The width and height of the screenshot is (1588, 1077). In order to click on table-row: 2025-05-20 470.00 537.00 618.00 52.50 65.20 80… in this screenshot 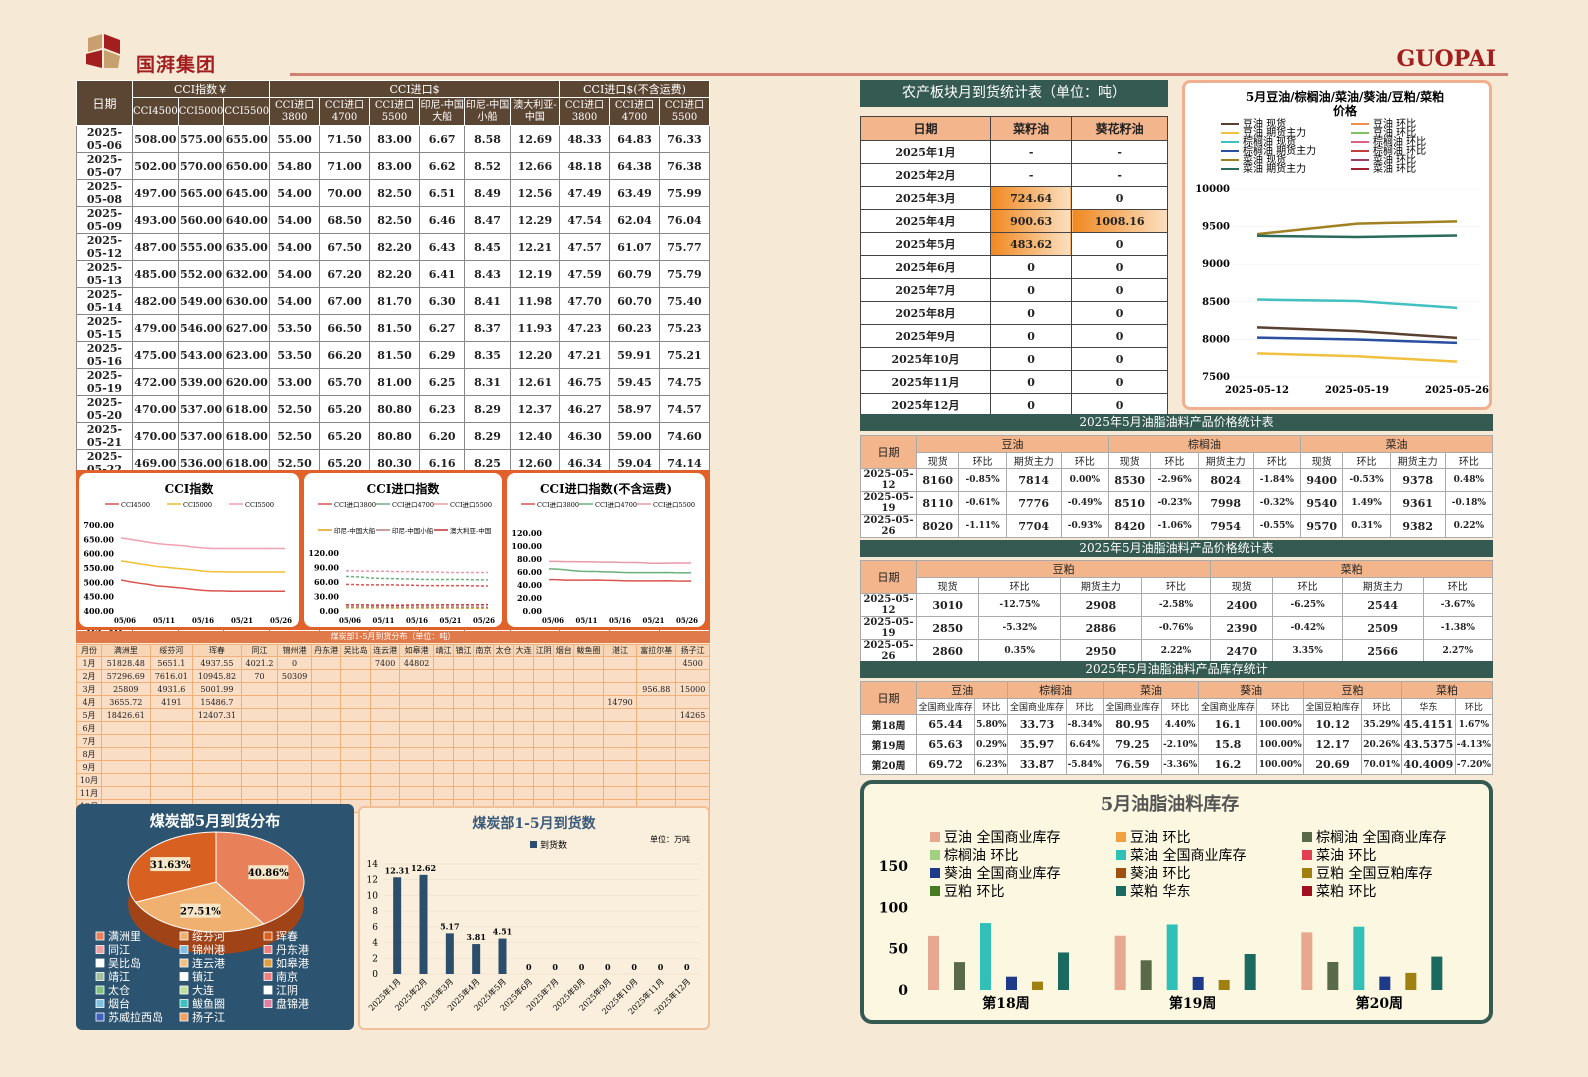, I will do `click(393, 409)`.